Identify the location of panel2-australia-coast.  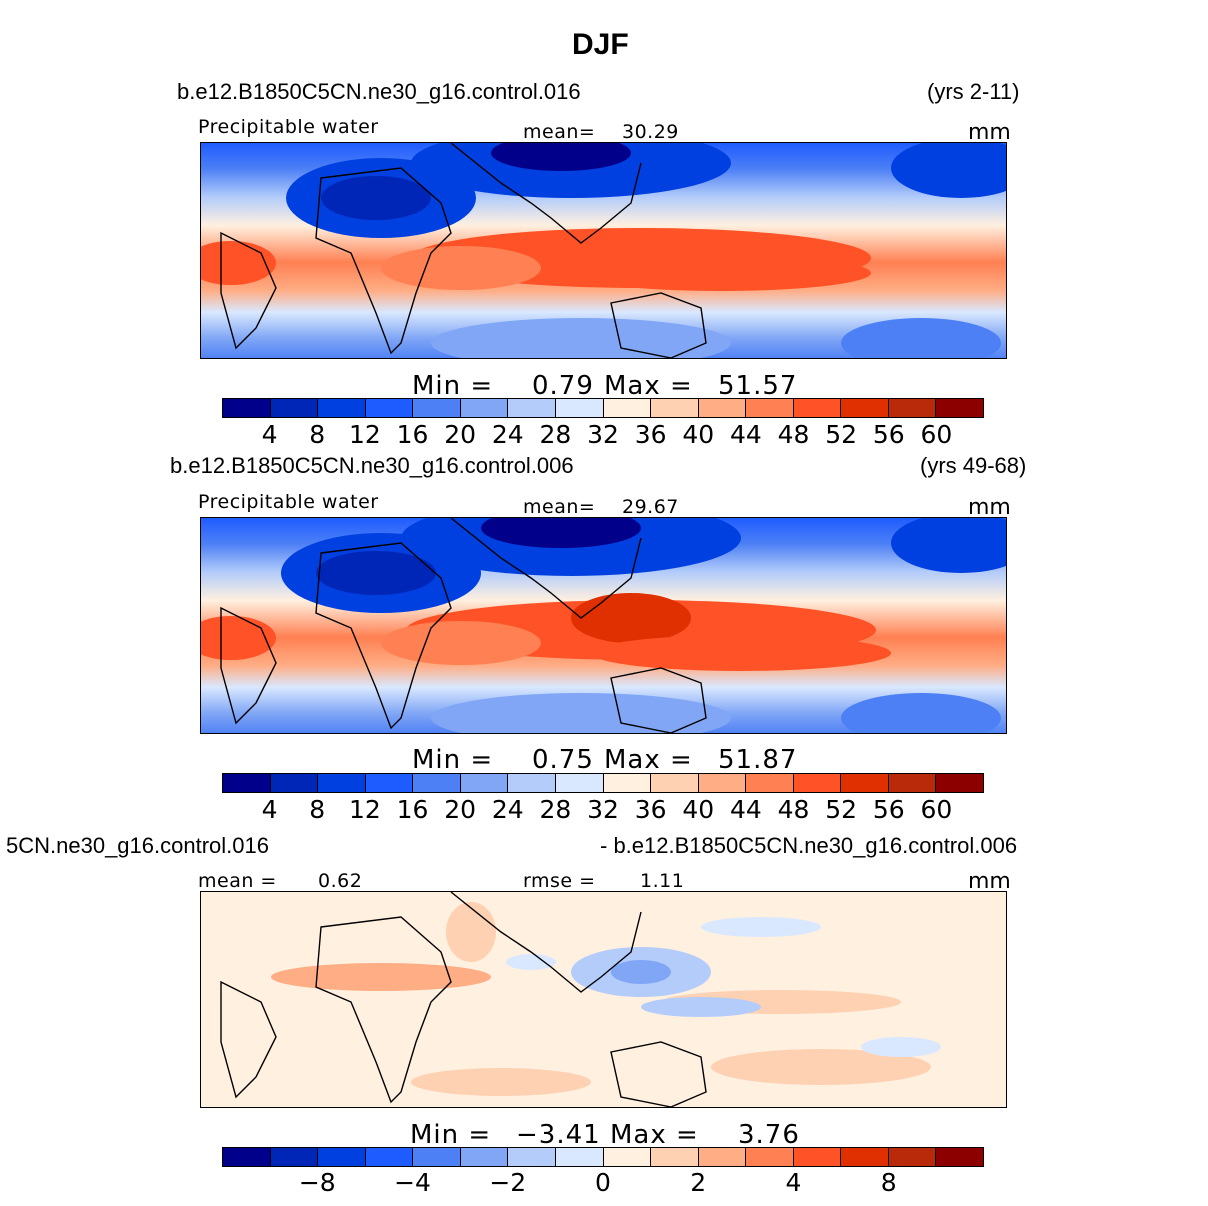
(658, 700).